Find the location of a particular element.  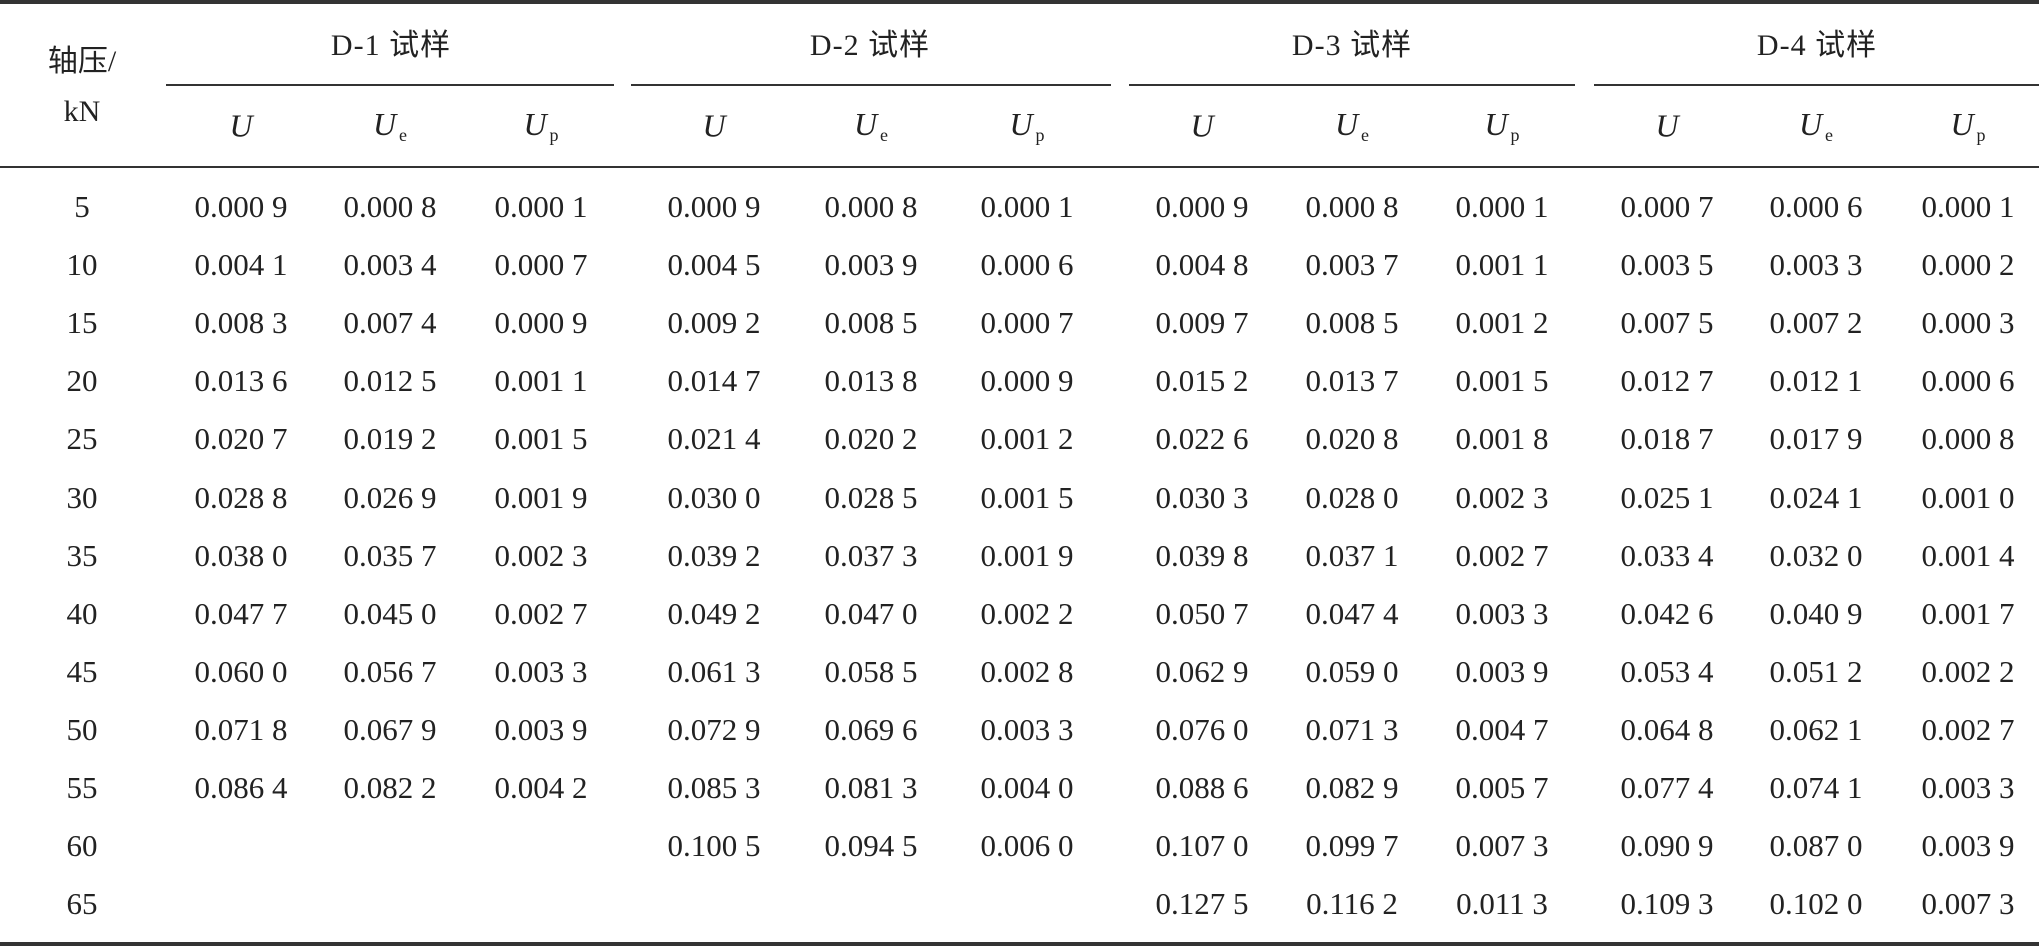

row-load-value: 15 is located at coordinates (82, 323).